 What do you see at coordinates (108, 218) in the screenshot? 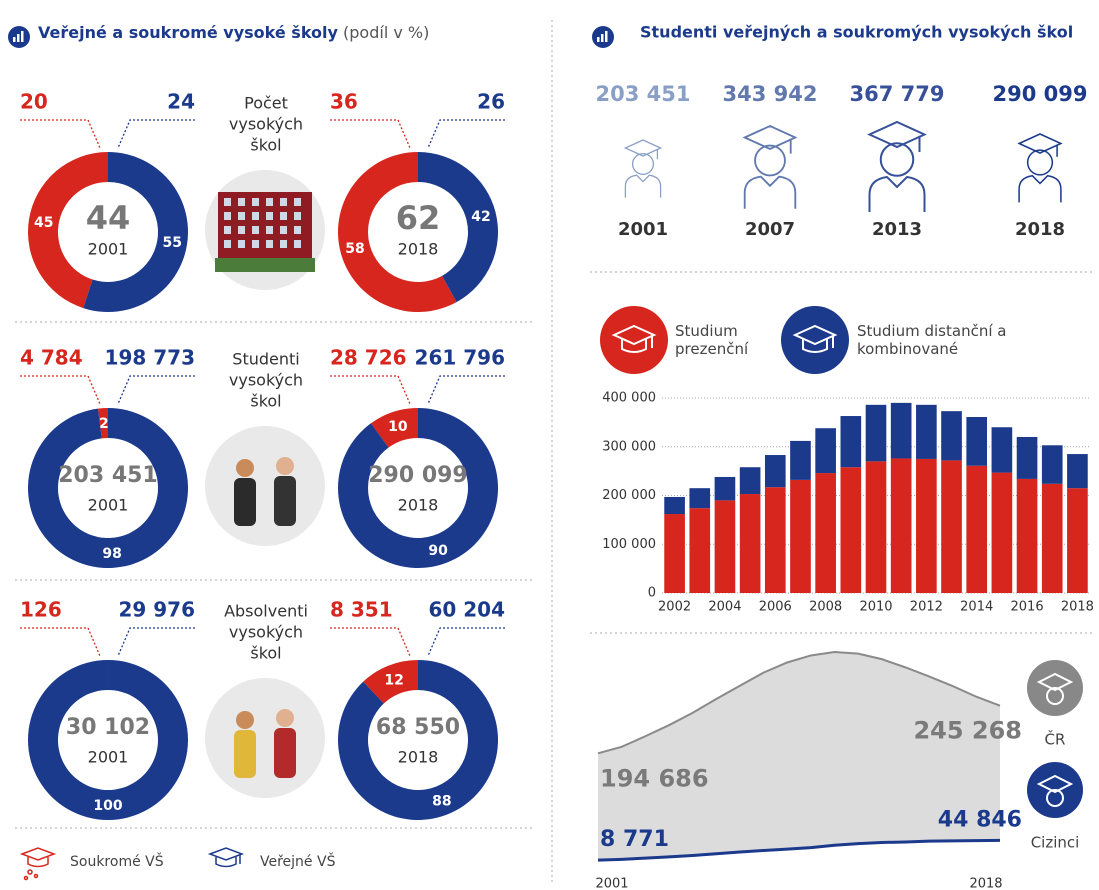
I see `donut-total: 44` at bounding box center [108, 218].